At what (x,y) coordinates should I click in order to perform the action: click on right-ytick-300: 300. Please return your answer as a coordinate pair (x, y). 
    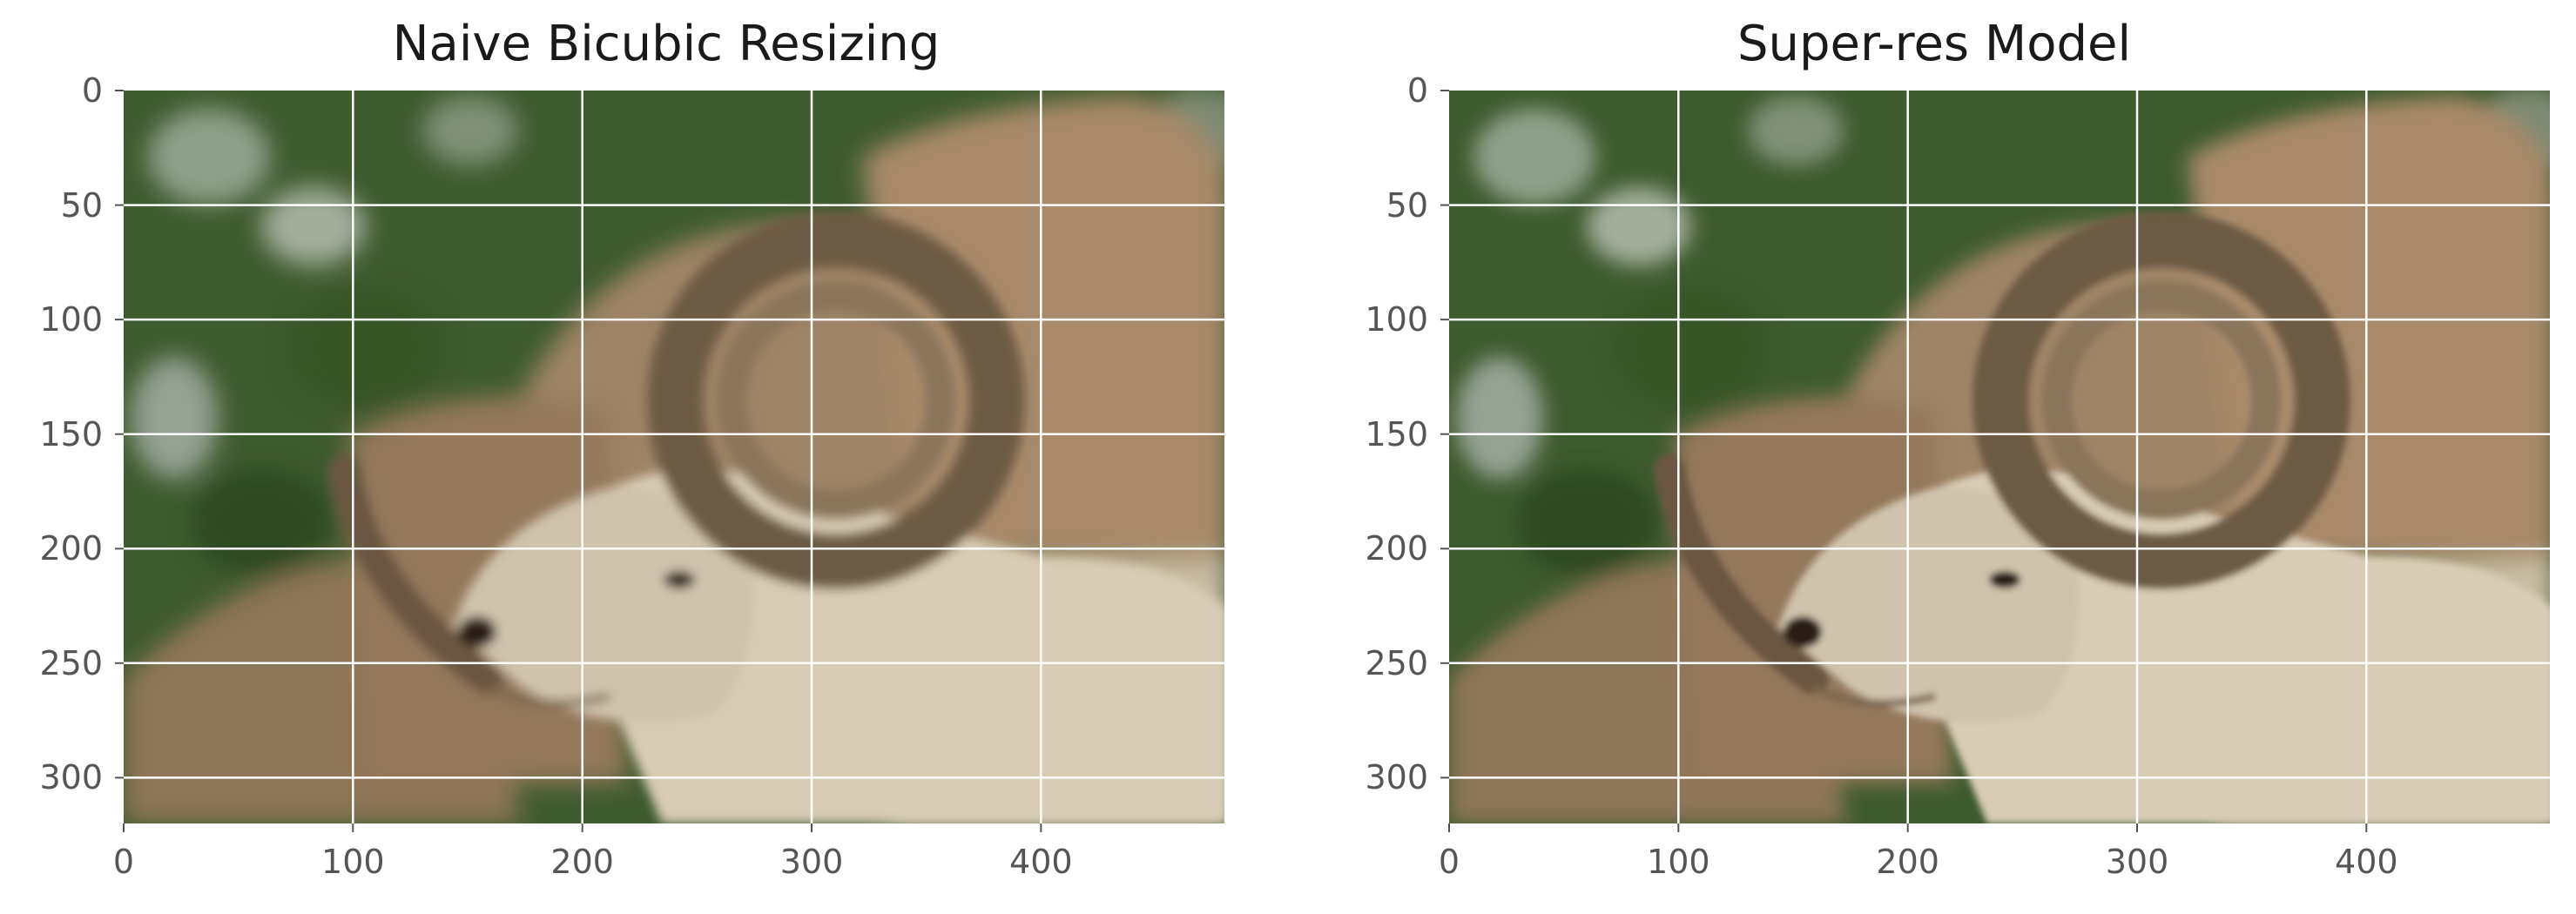
    Looking at the image, I should click on (1396, 777).